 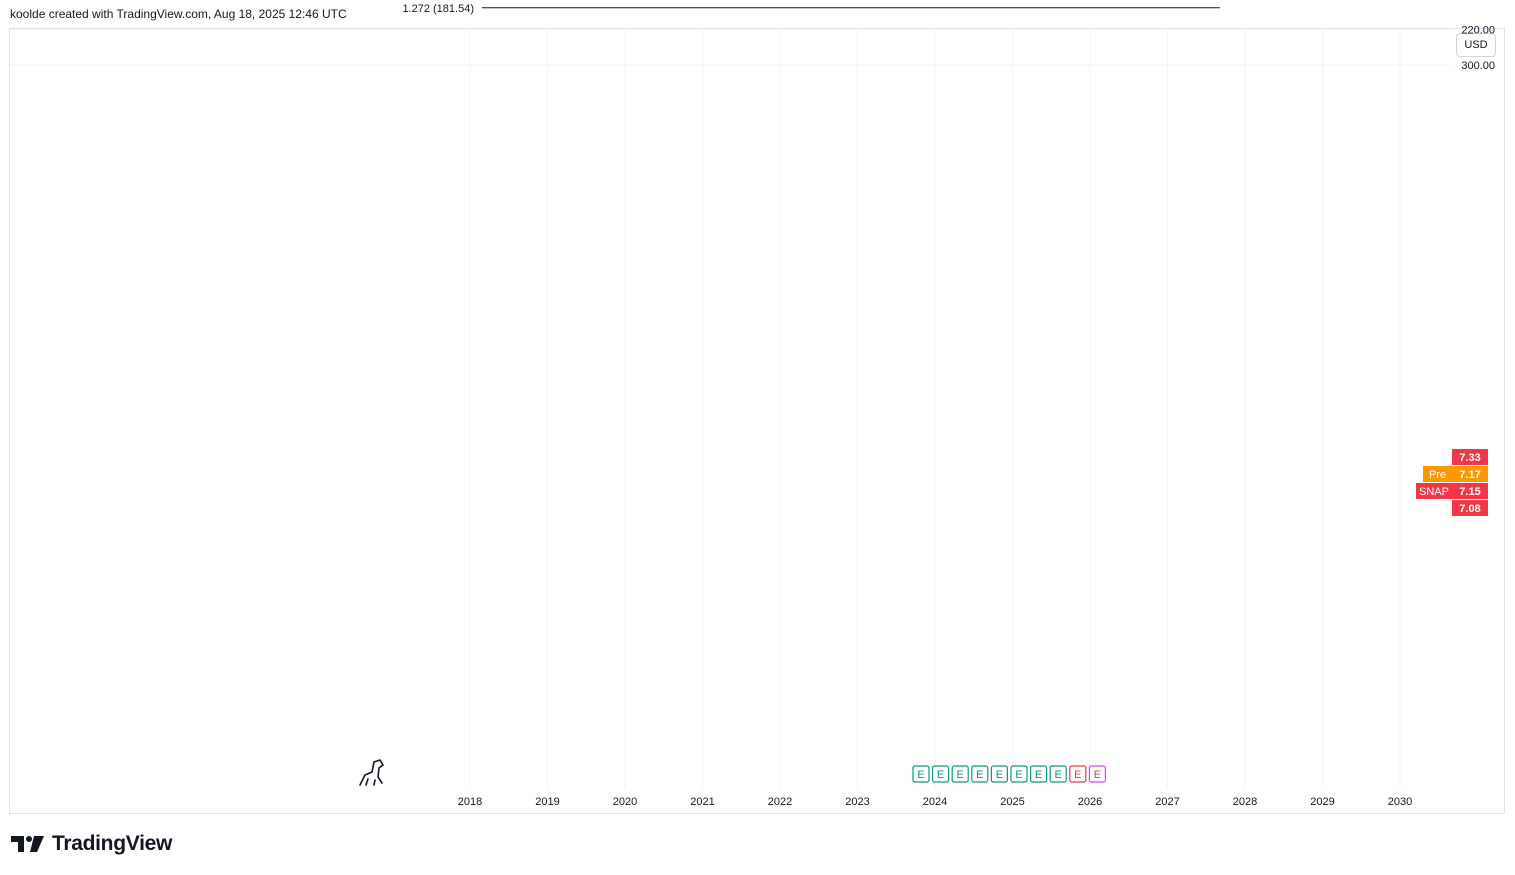 I want to click on tradingview-logo: TradingView, so click(x=91, y=844).